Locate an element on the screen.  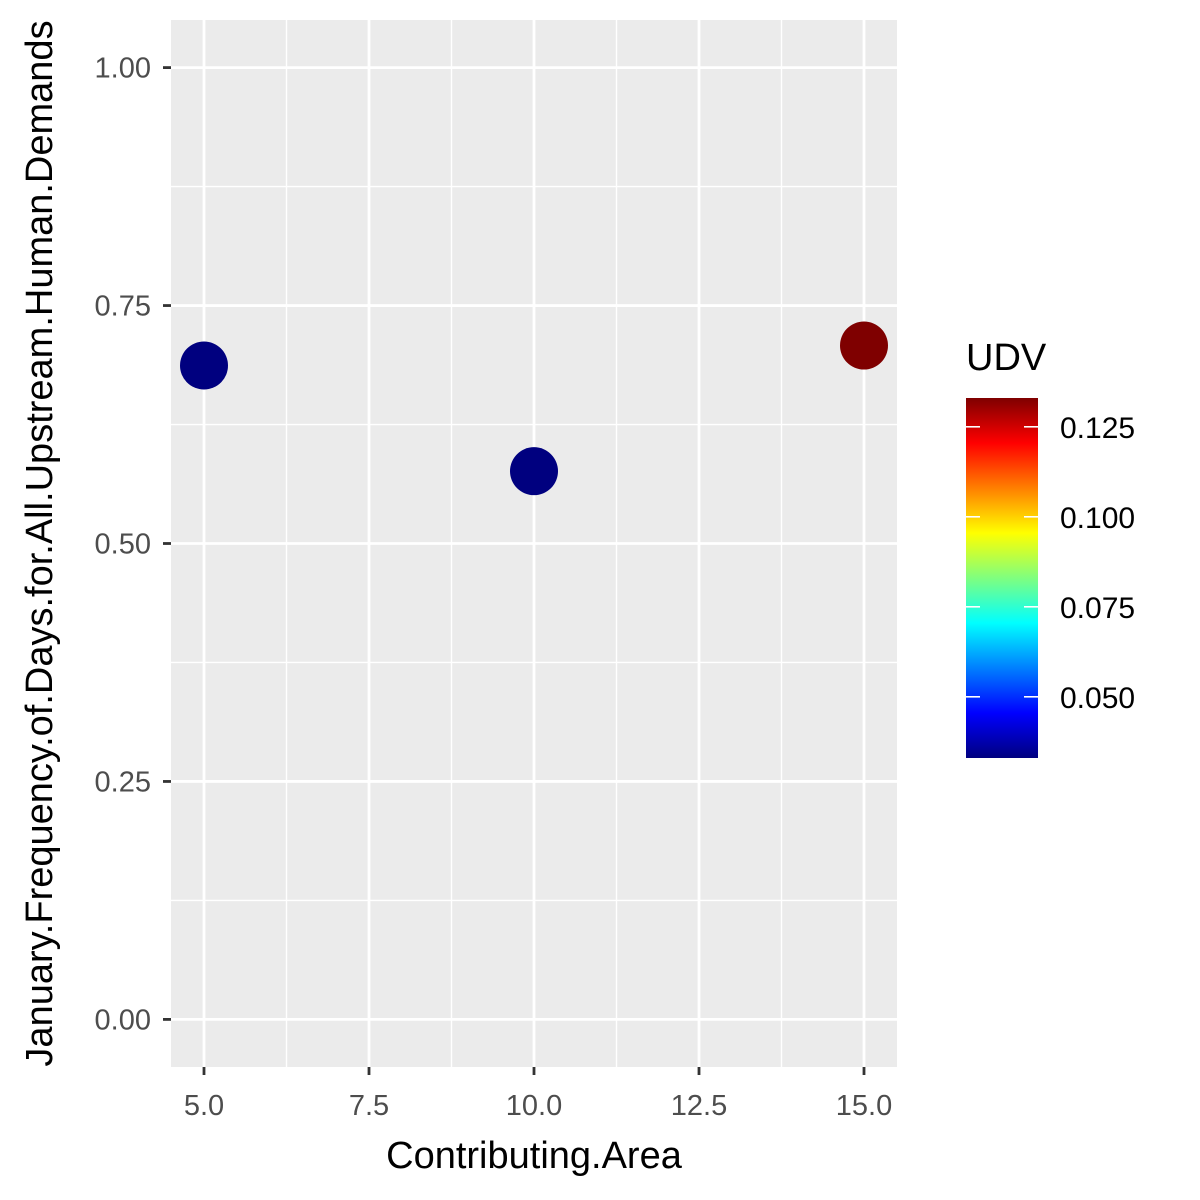
colorbar-tick-label: 0.125 is located at coordinates (1097, 428).